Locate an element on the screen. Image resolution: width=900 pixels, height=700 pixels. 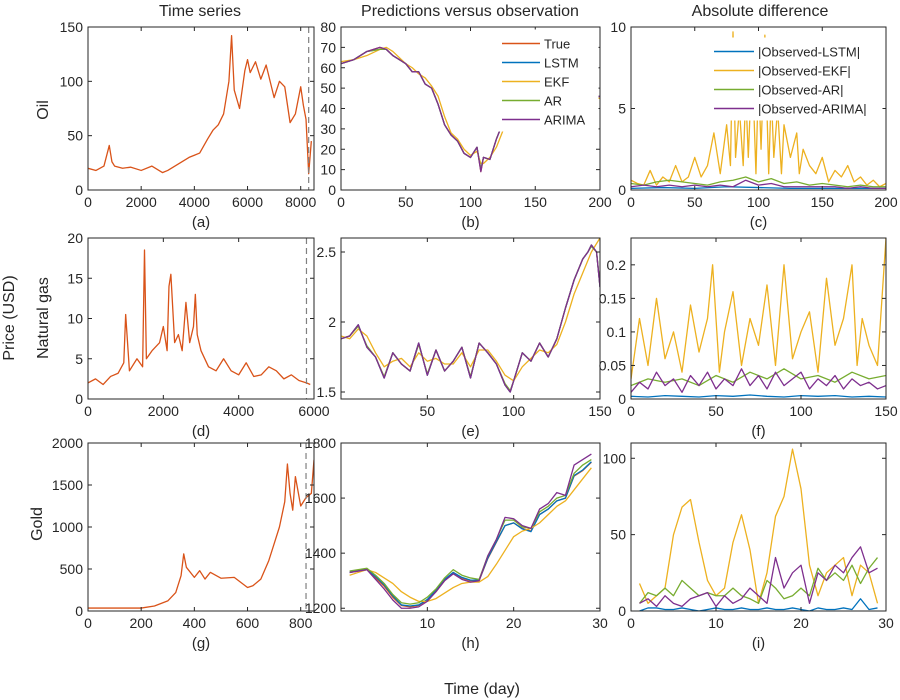
y-tick-label: 500 is located at coordinates (72, 569).